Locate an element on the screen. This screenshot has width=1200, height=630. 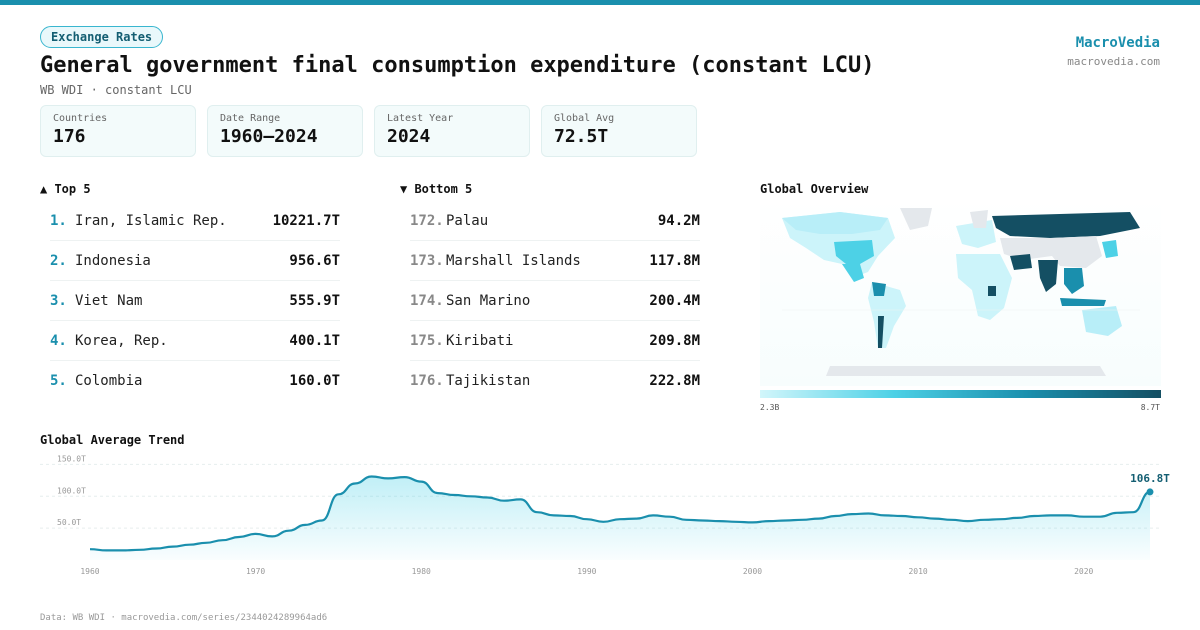
x-tick-label: 2010 is located at coordinates (917, 571).